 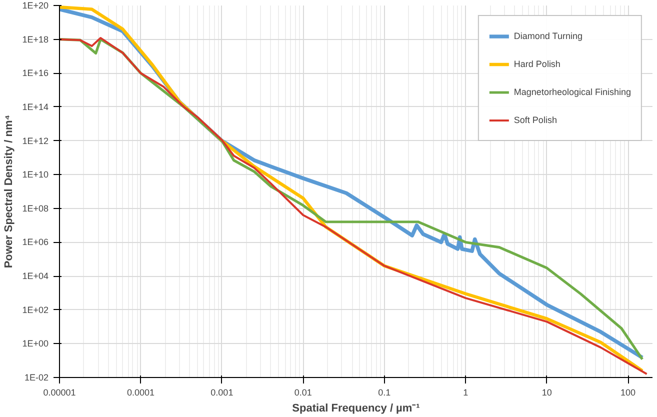 What do you see at coordinates (35, 39) in the screenshot?
I see `y-tick-label: 1E+18` at bounding box center [35, 39].